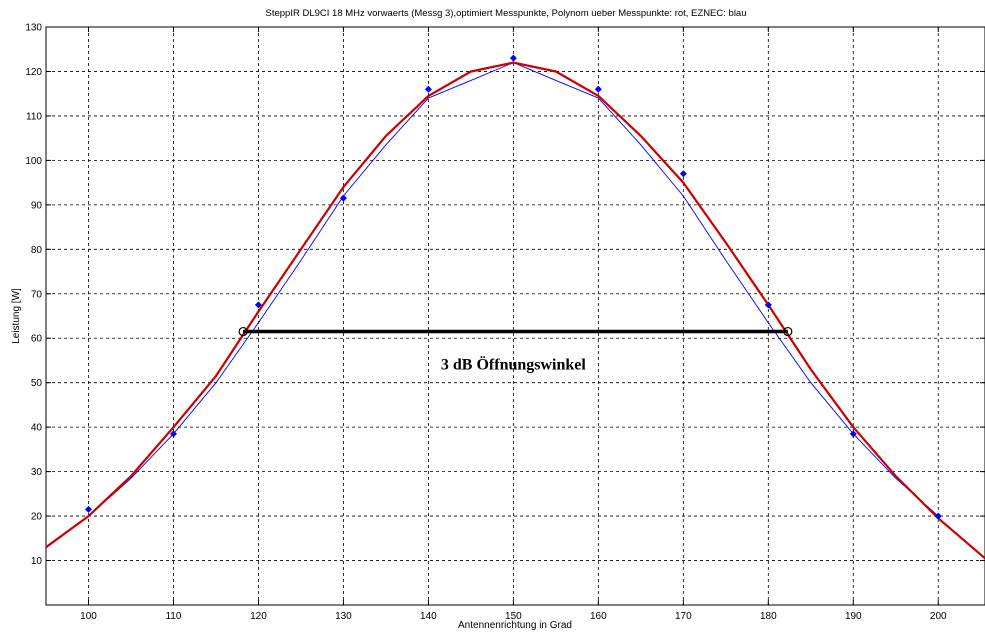  I want to click on x-tick-label: 140, so click(428, 616).